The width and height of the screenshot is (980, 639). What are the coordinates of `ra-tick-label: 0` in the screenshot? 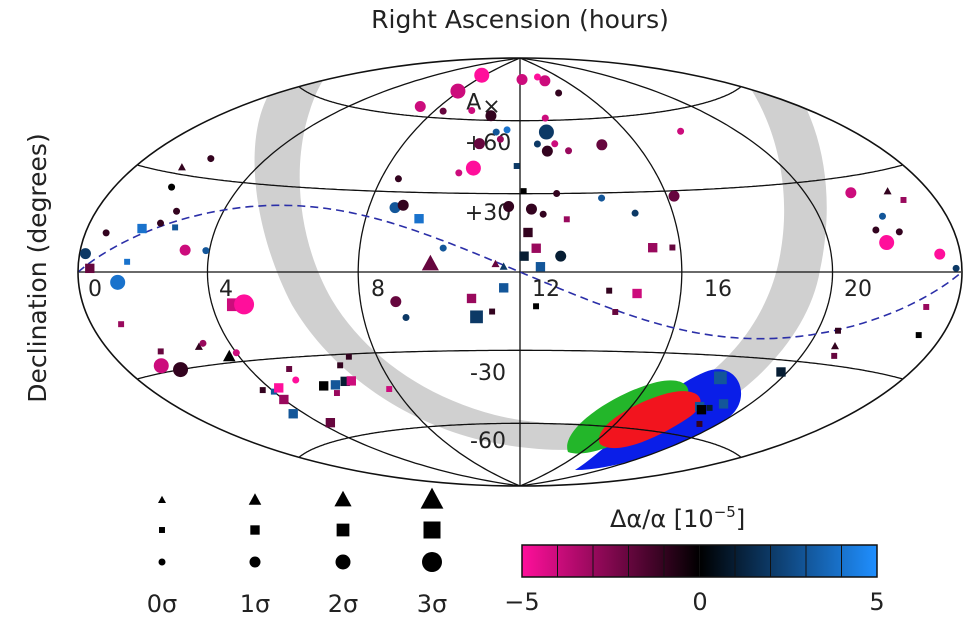 It's located at (95, 289).